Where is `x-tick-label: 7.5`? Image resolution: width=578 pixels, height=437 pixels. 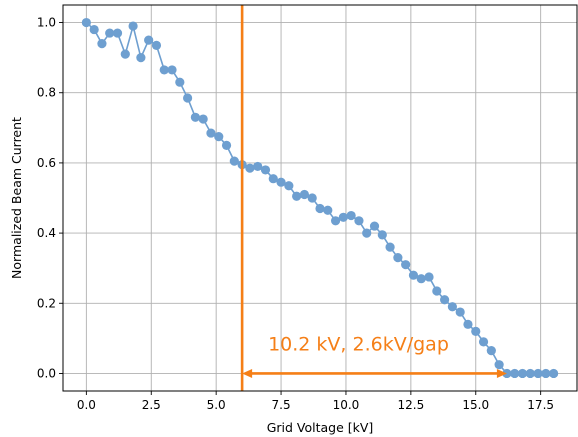 x-tick-label: 7.5 is located at coordinates (281, 405).